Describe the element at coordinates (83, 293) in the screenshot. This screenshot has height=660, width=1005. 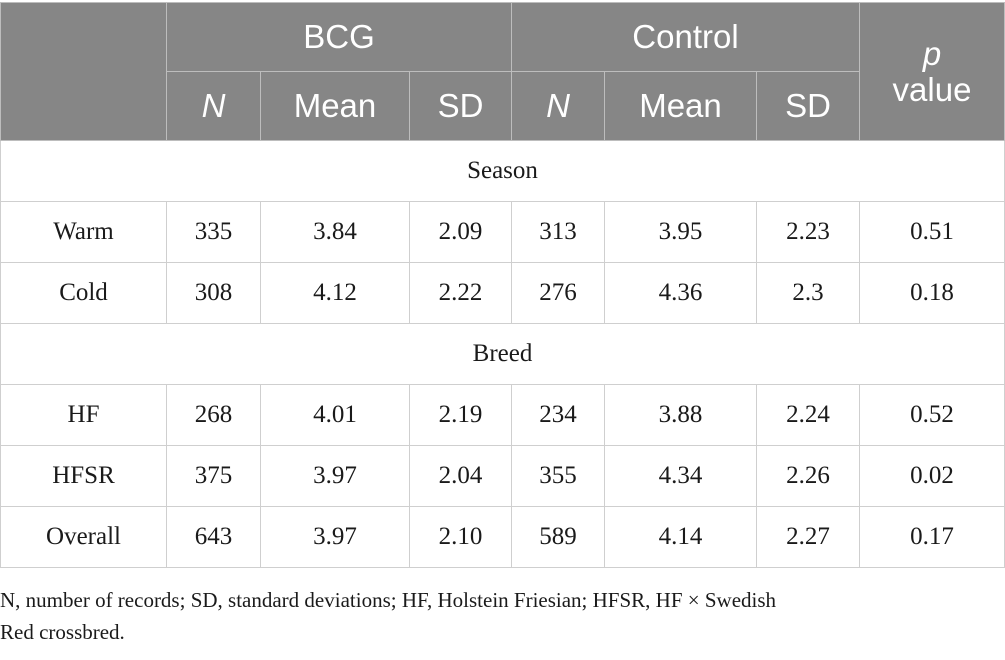
I see `row-label: Cold` at that location.